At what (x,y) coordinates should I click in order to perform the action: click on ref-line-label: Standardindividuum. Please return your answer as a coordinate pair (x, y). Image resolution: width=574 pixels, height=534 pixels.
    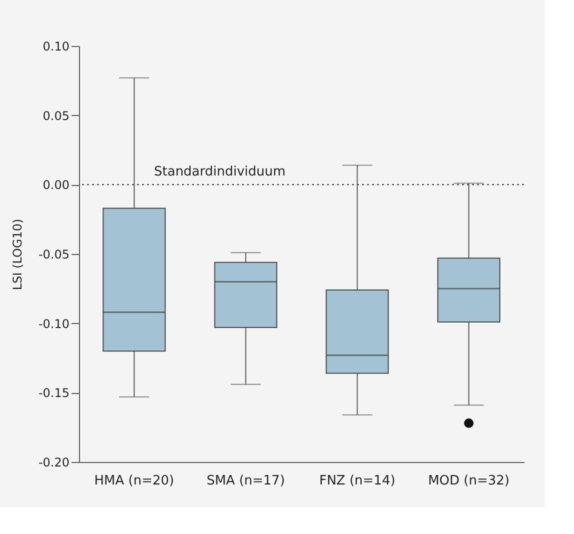
    Looking at the image, I should click on (220, 172).